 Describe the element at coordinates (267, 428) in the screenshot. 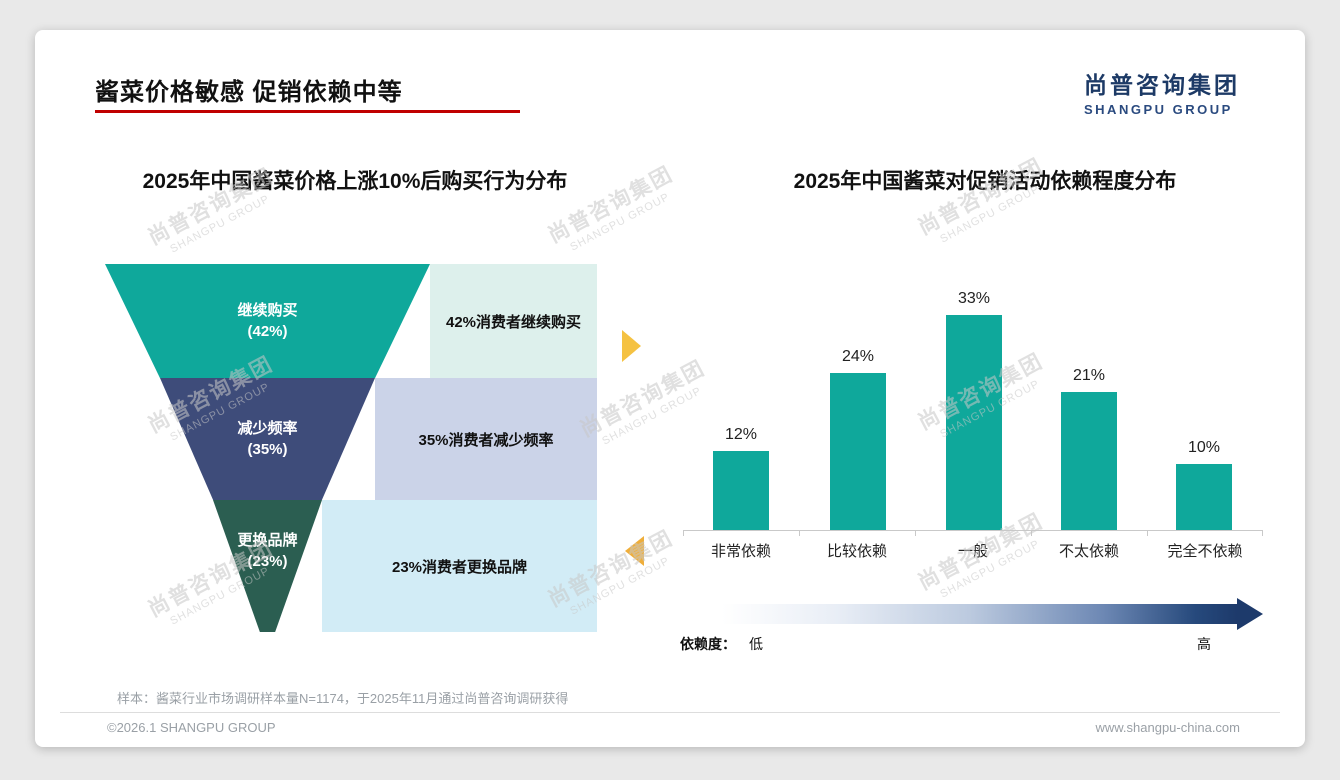

I see `funnel-level-2-label: 减少频率` at that location.